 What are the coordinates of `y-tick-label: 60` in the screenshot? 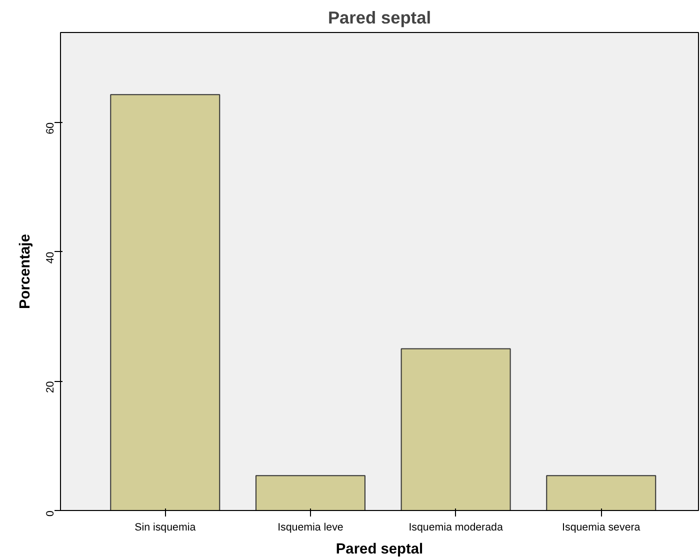 It's located at (50, 128).